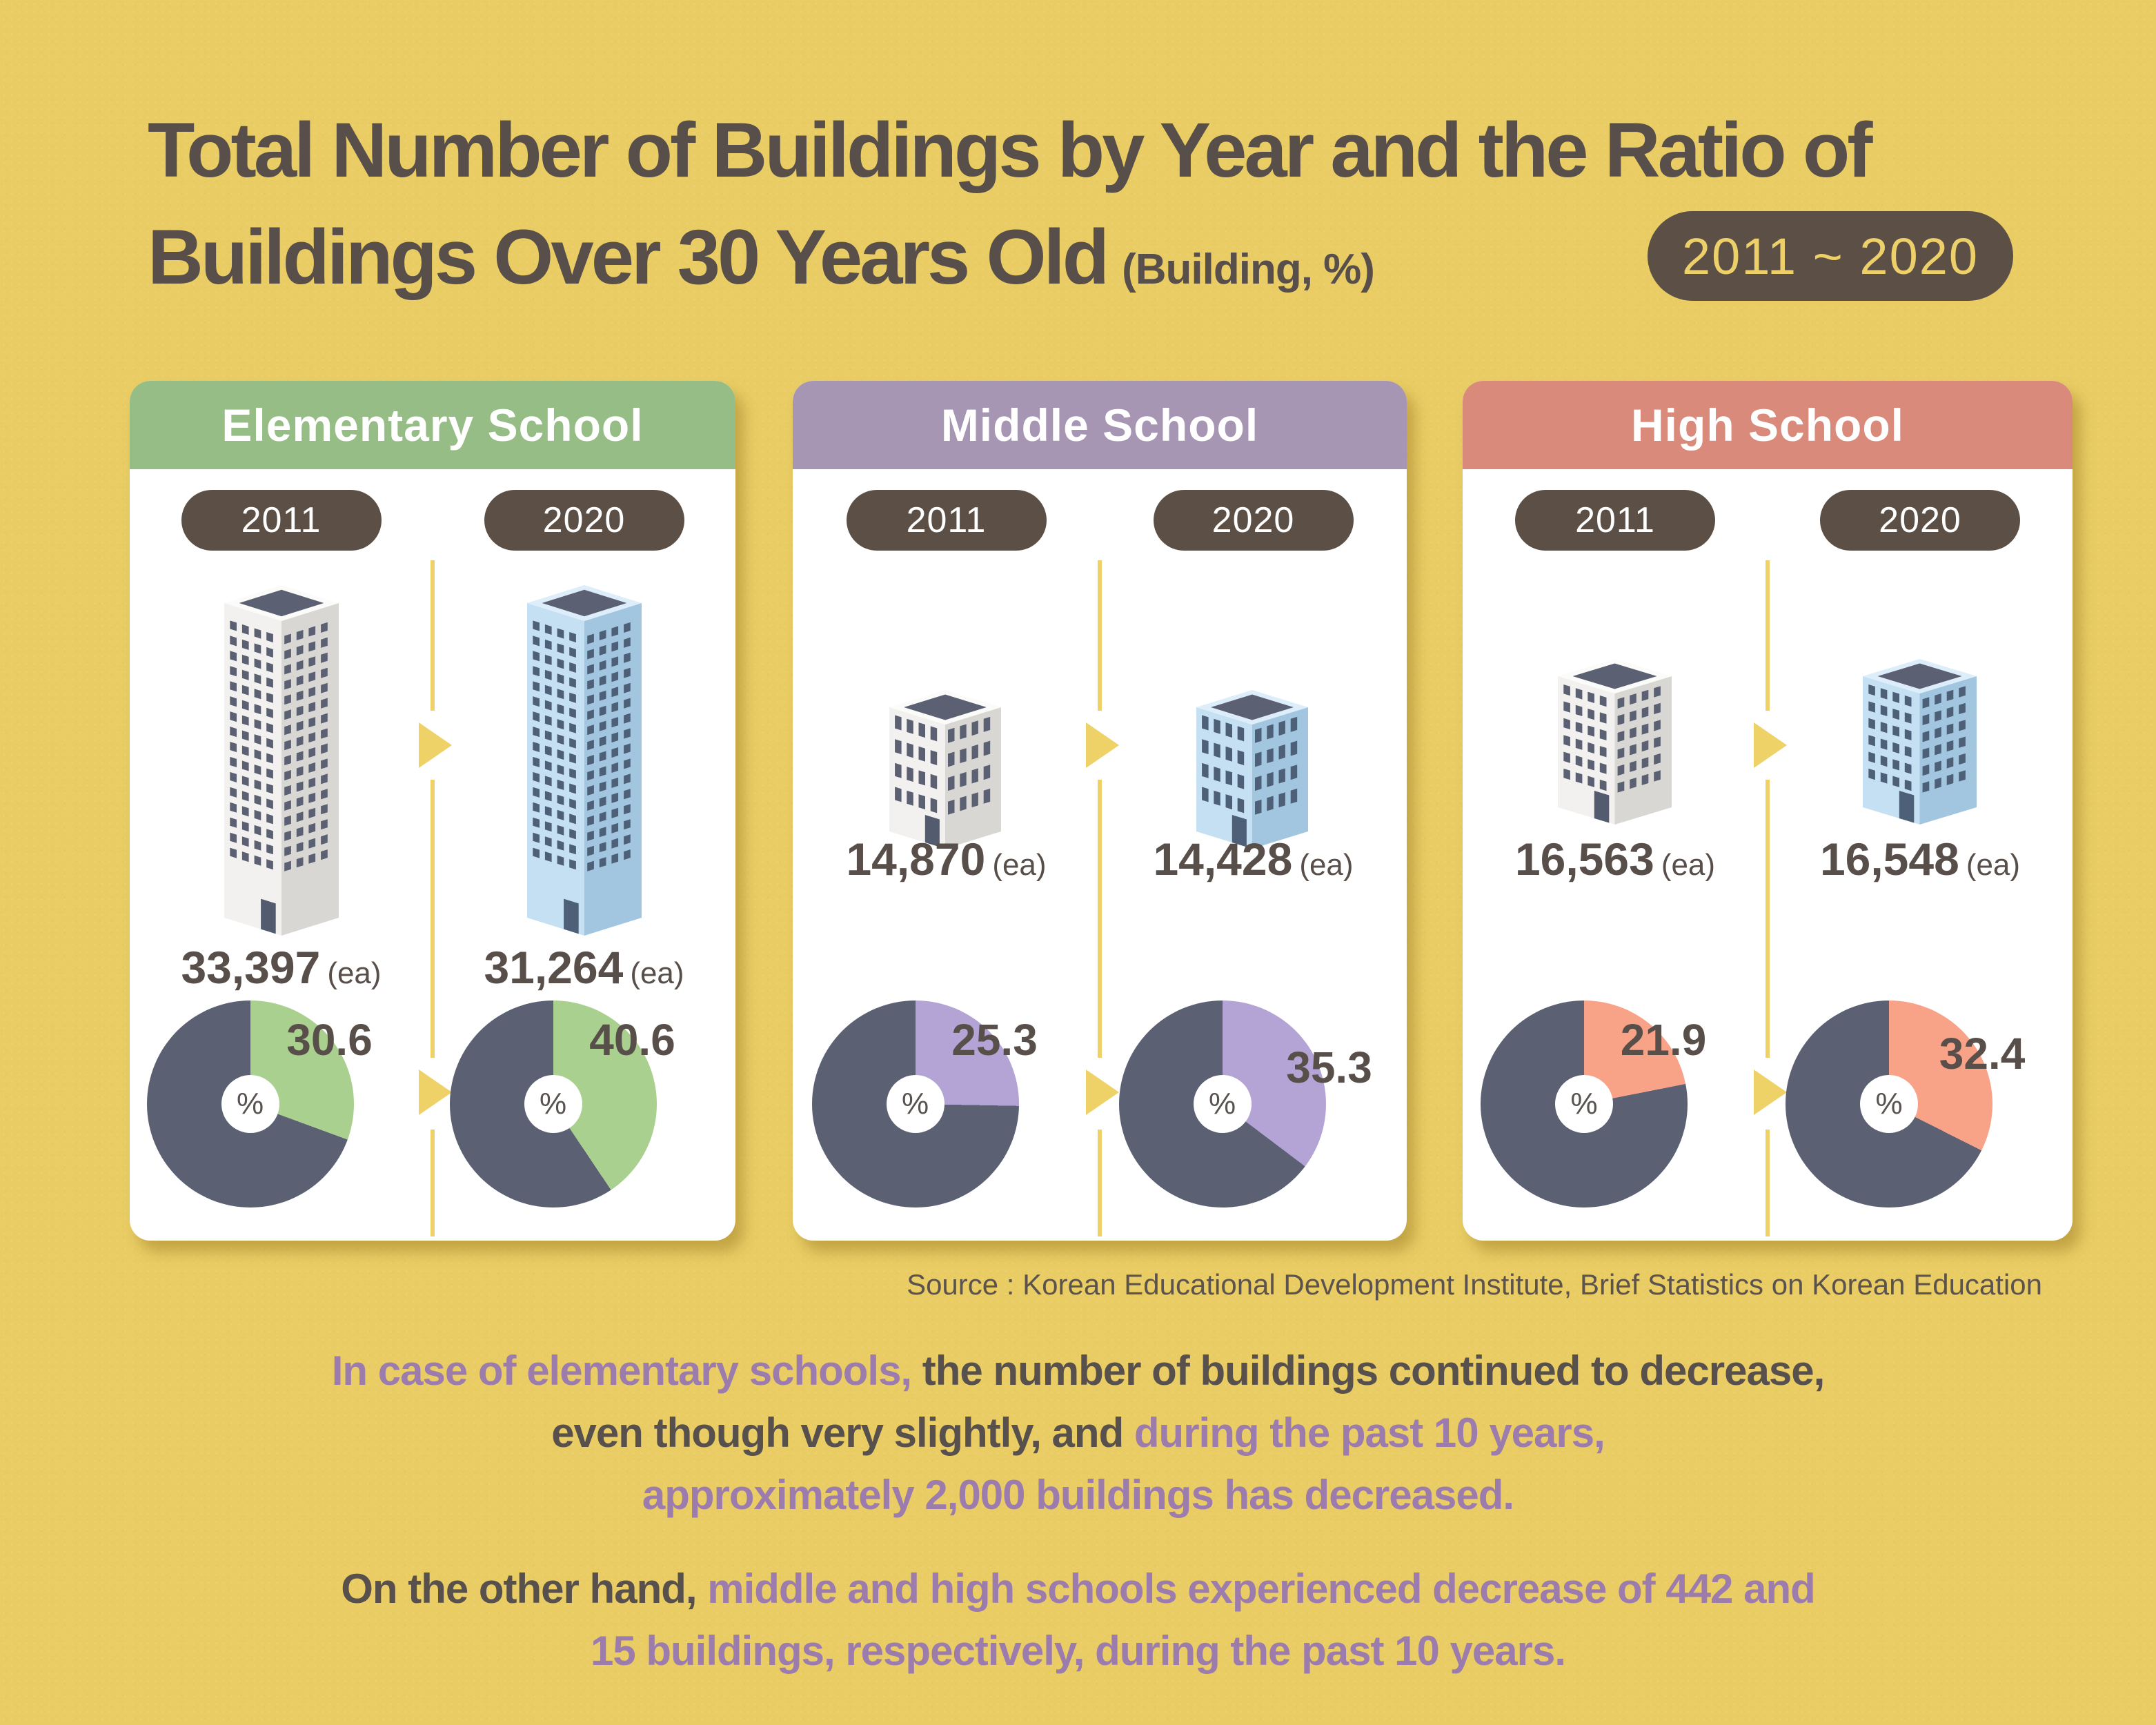 The image size is (2156, 1725). Describe the element at coordinates (281, 967) in the screenshot. I see `building-count-2011: 33,397 (ea)` at that location.